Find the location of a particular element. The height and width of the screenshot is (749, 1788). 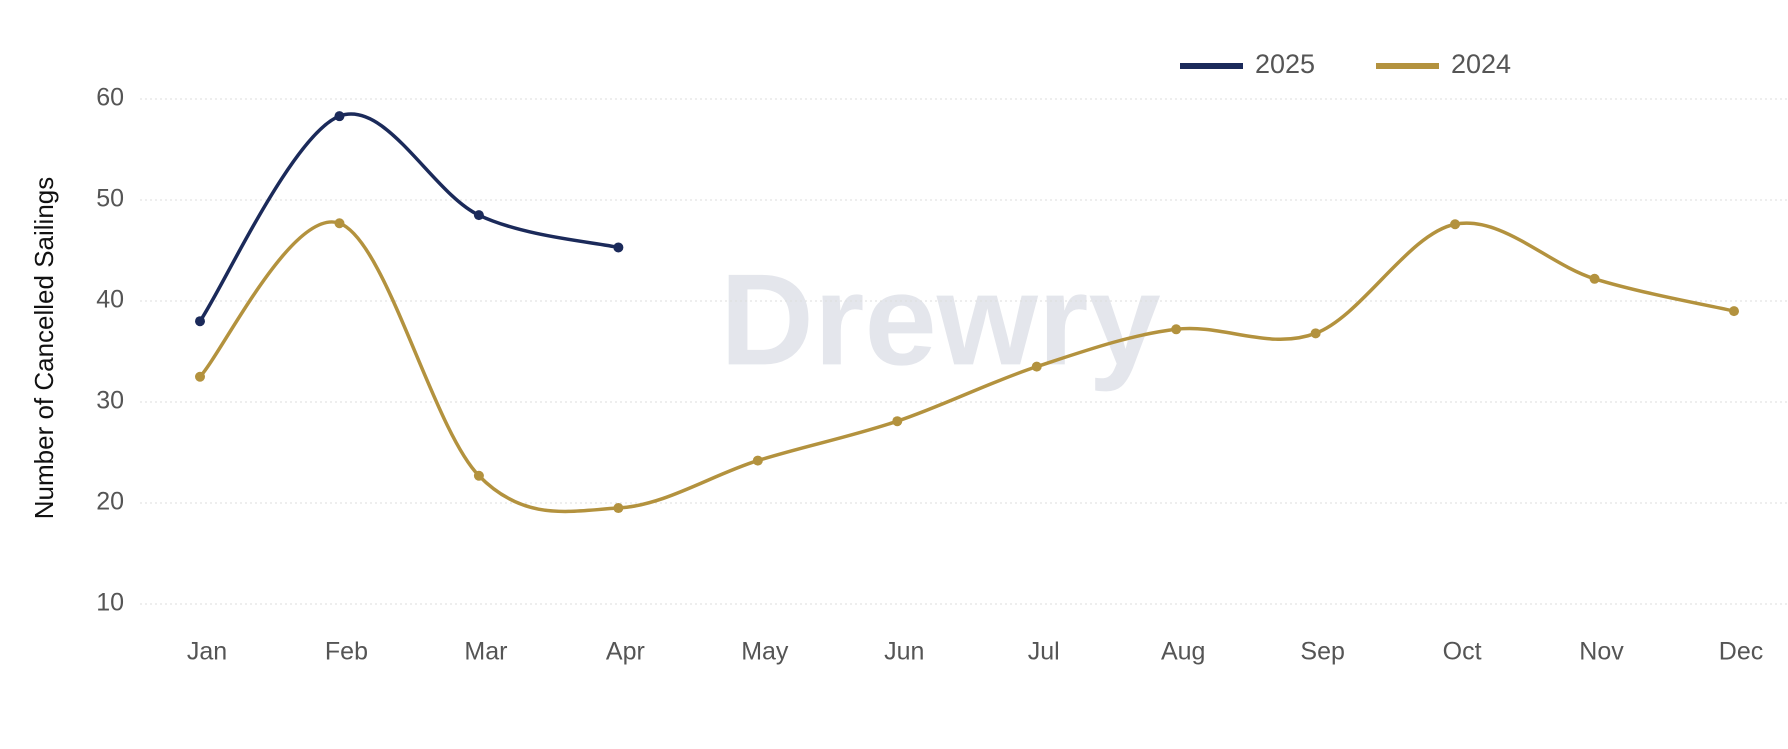

legend-label: 2024 is located at coordinates (1481, 64).